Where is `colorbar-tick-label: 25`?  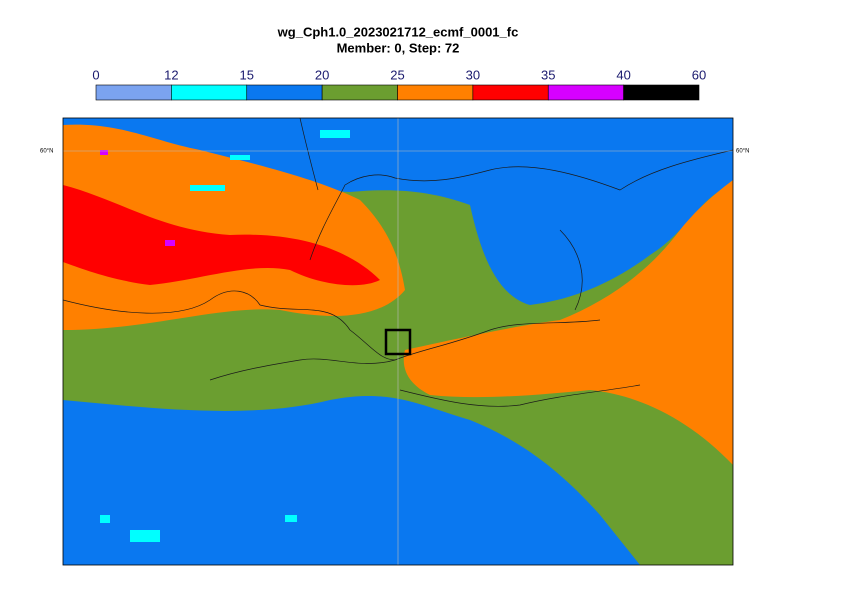
colorbar-tick-label: 25 is located at coordinates (397, 74).